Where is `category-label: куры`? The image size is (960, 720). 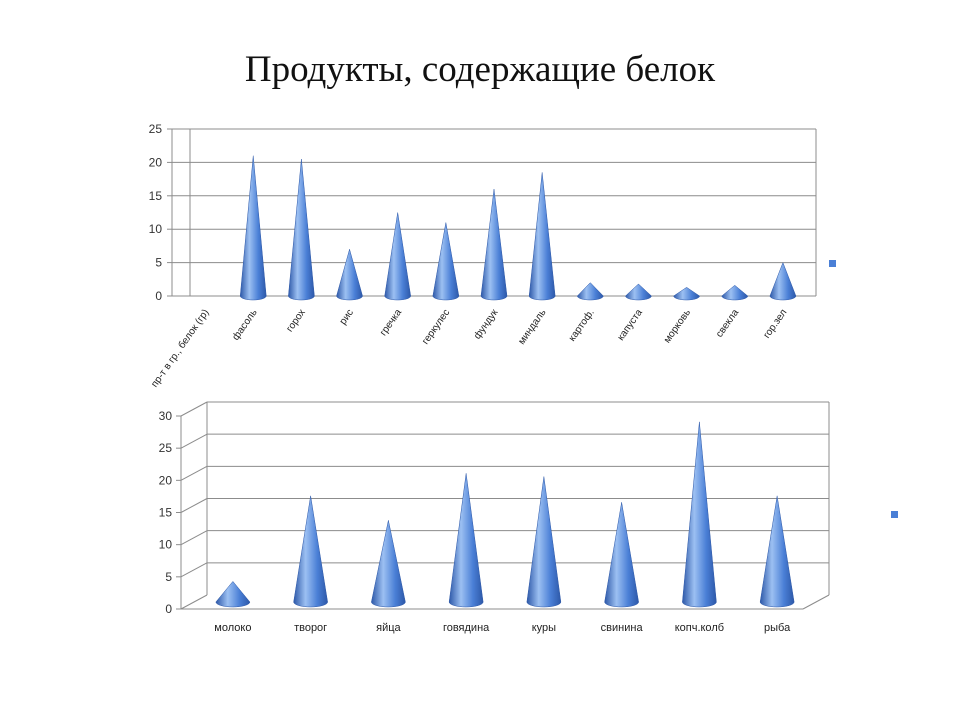
category-label: куры is located at coordinates (544, 628).